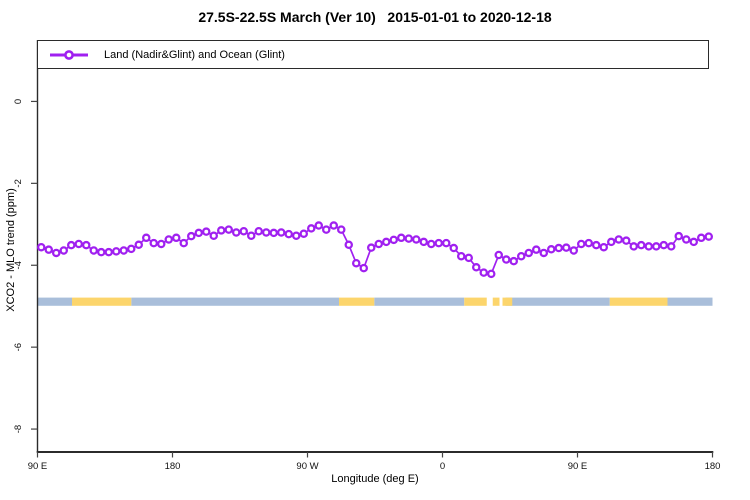  I want to click on y-tick-label: 0, so click(18, 101).